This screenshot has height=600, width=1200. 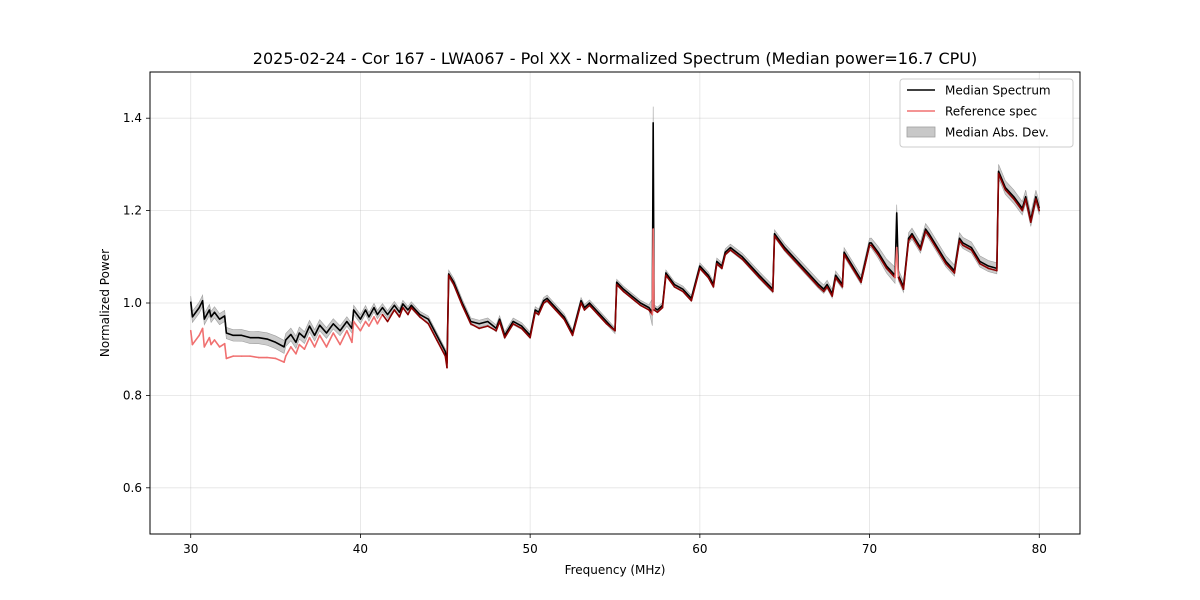 What do you see at coordinates (360, 549) in the screenshot?
I see `x-tick-label: 40` at bounding box center [360, 549].